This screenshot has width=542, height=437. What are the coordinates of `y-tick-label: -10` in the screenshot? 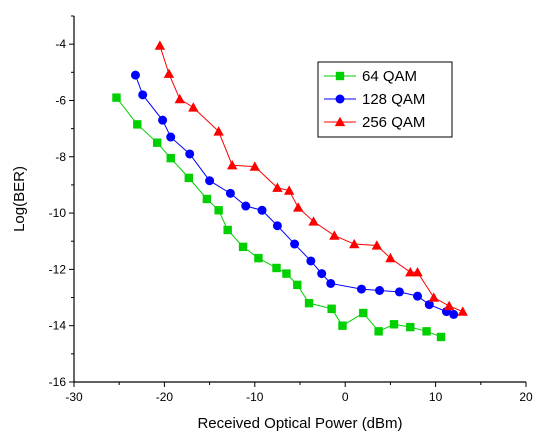 It's located at (58, 213).